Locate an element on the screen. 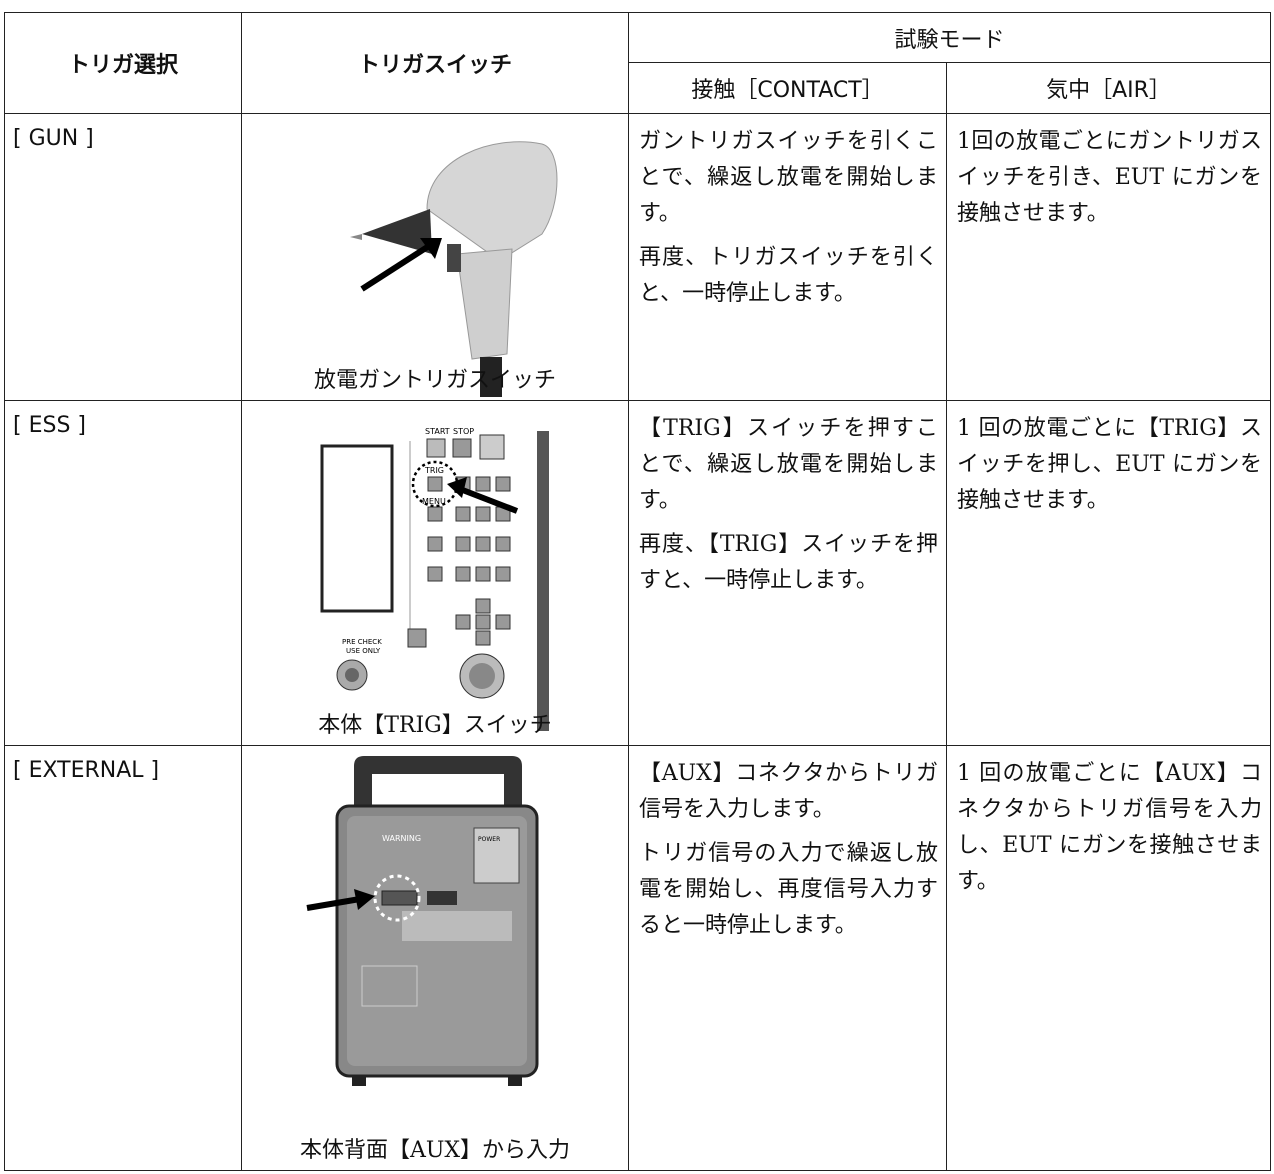 Image resolution: width=1274 pixels, height=1174 pixels. paragraph: 1回の放電ごとにガントリガスイッチを引き、EUT にガンを接触させます。 is located at coordinates (1110, 177).